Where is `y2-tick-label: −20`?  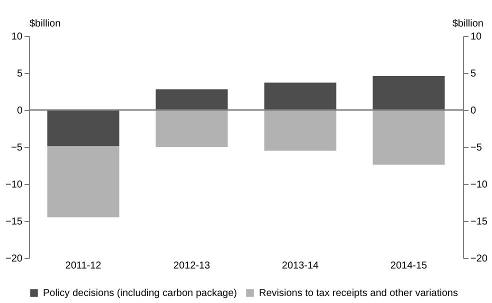 y2-tick-label: −20 is located at coordinates (479, 259).